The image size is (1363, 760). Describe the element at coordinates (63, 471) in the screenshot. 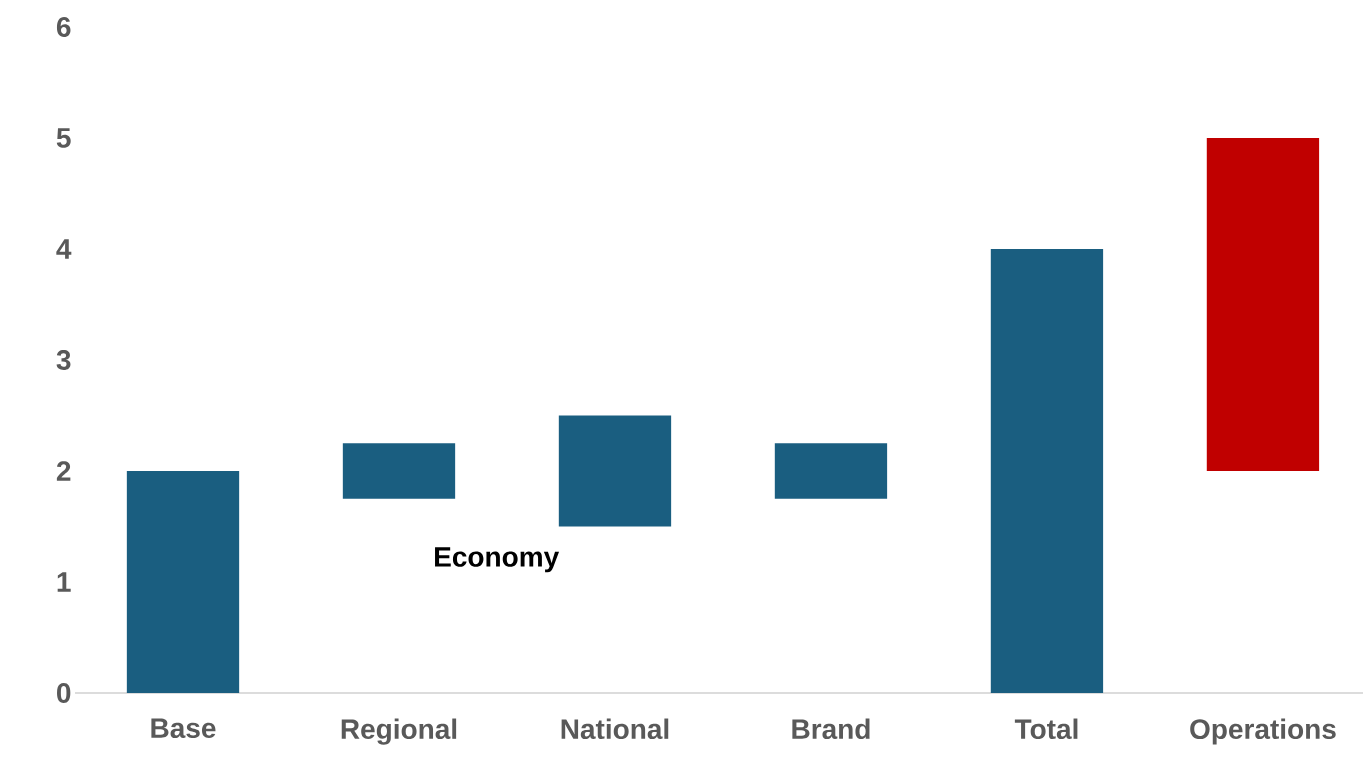

I see `y-tick-label: 2` at that location.